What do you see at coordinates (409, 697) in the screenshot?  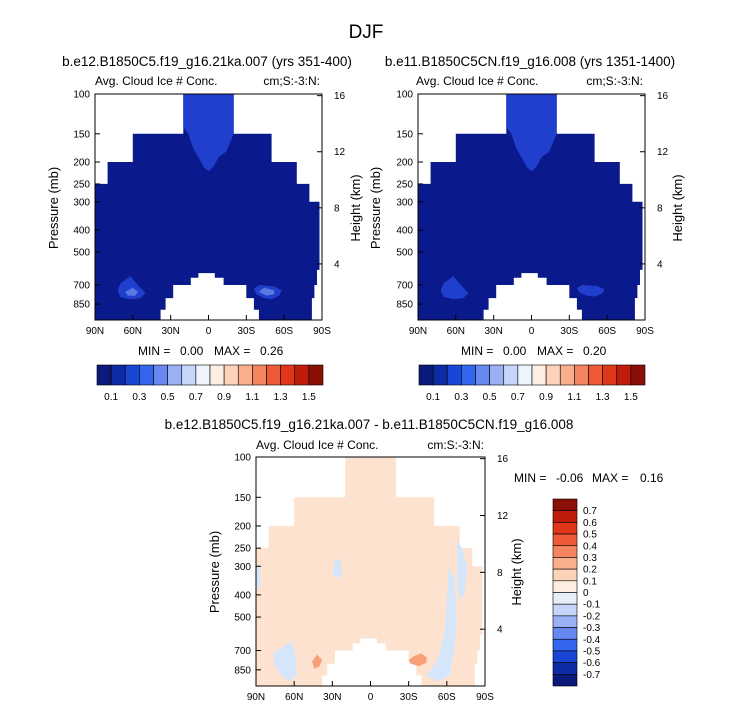 I see `diff-panel-latitude-tick-label: 30S` at bounding box center [409, 697].